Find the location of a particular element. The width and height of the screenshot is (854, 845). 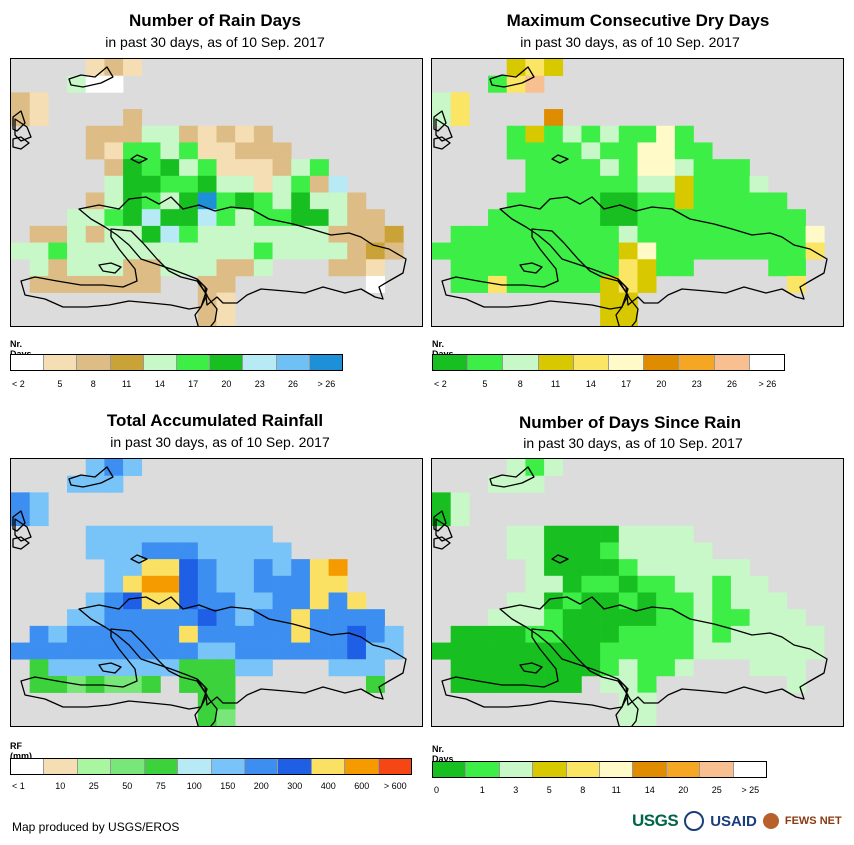

legend-tick-label: 20 is located at coordinates (226, 384).